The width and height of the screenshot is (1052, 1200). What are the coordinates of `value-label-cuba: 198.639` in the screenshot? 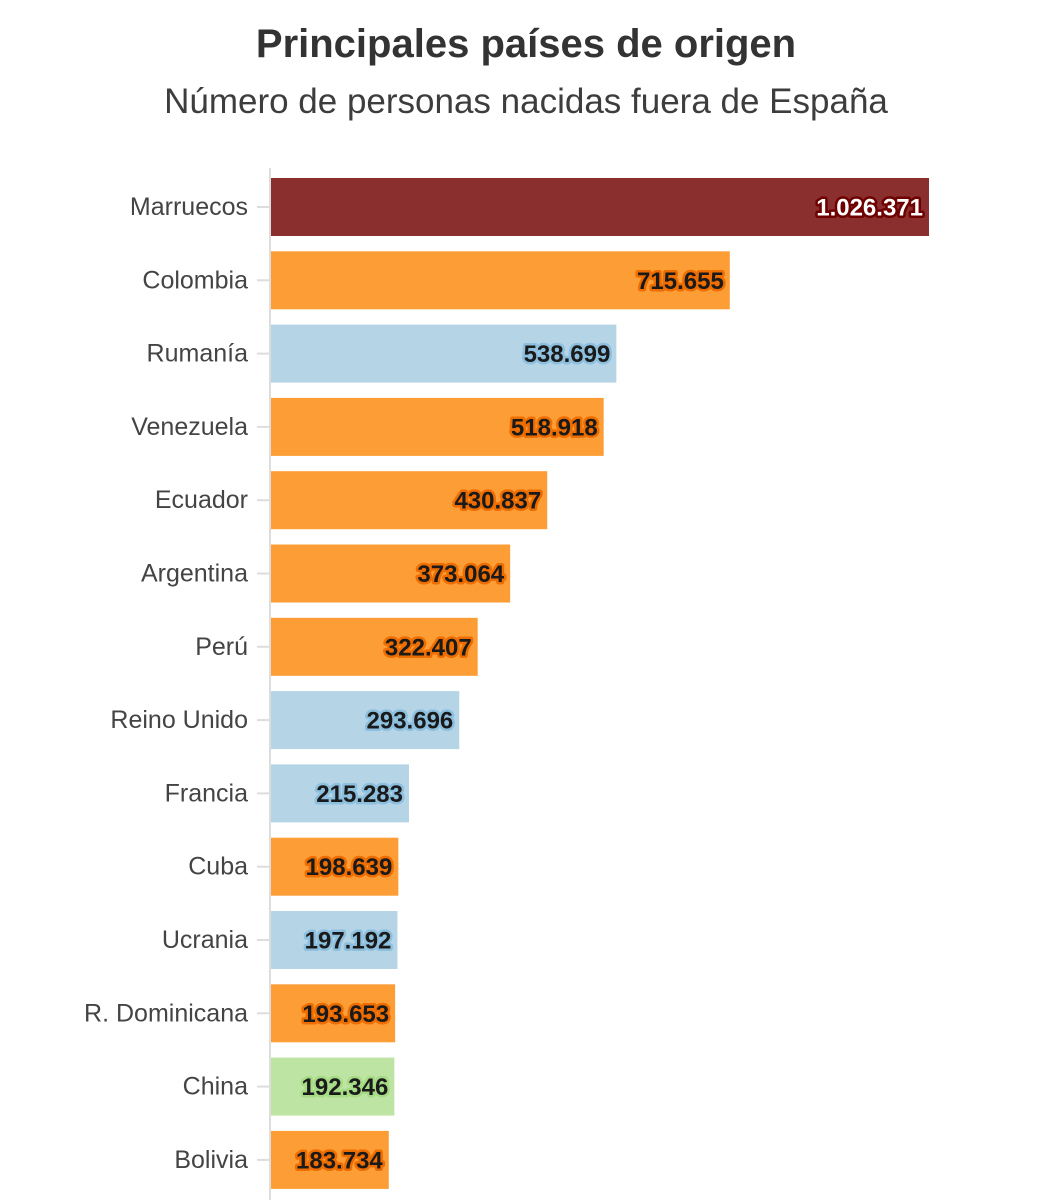 It's located at (349, 867).